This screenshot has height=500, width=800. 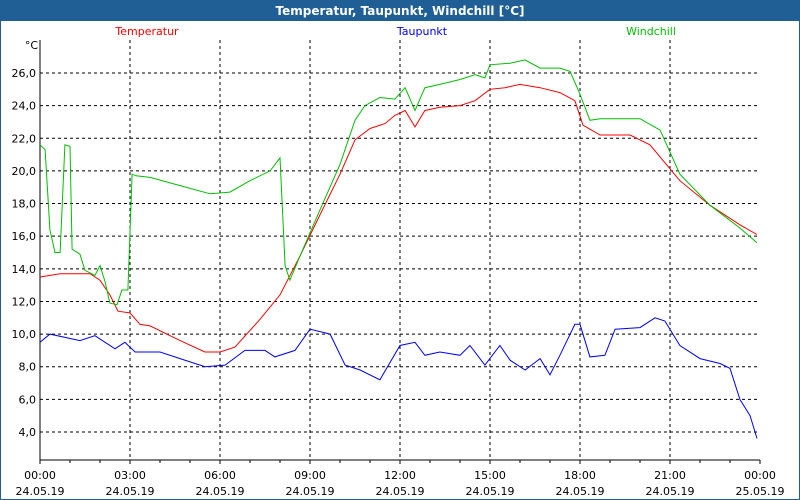 What do you see at coordinates (24, 138) in the screenshot?
I see `y-tick-label: 22,0` at bounding box center [24, 138].